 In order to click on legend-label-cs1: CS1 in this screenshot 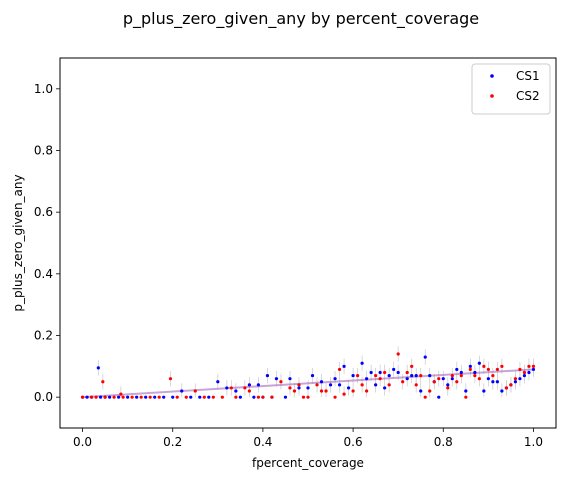, I will do `click(528, 76)`.